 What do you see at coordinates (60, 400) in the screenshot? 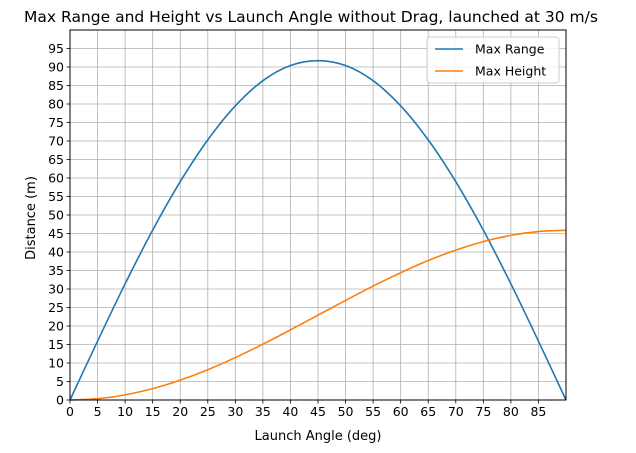
I see `y-tick-label: 0` at bounding box center [60, 400].